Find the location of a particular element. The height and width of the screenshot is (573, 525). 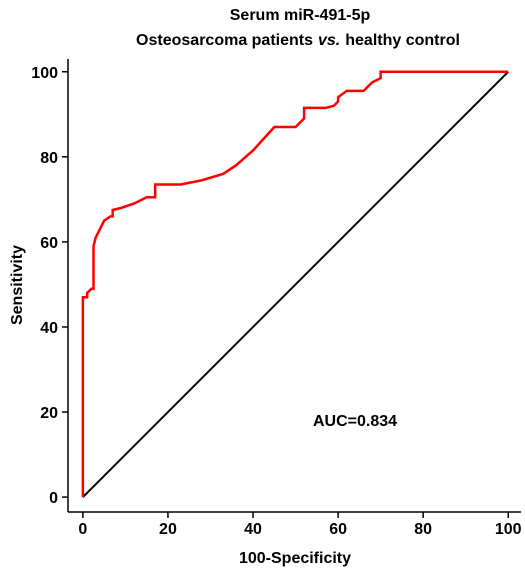

chart-subtitle: Osteosarcoma patients vs. healthy control is located at coordinates (298, 40).